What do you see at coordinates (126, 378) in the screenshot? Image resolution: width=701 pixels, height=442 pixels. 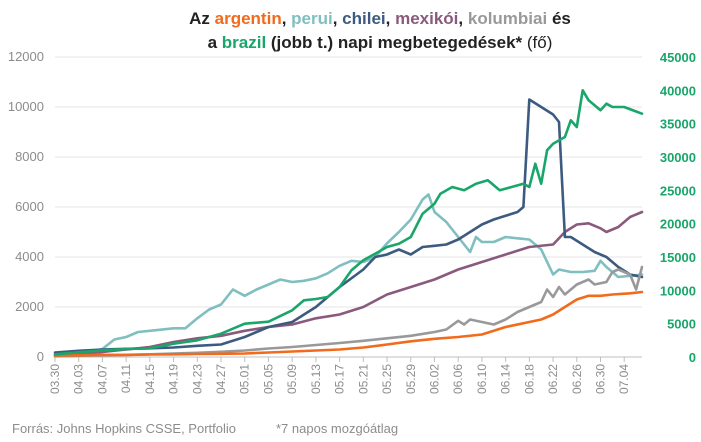 I see `x-tick-label: 04.11` at bounding box center [126, 378].